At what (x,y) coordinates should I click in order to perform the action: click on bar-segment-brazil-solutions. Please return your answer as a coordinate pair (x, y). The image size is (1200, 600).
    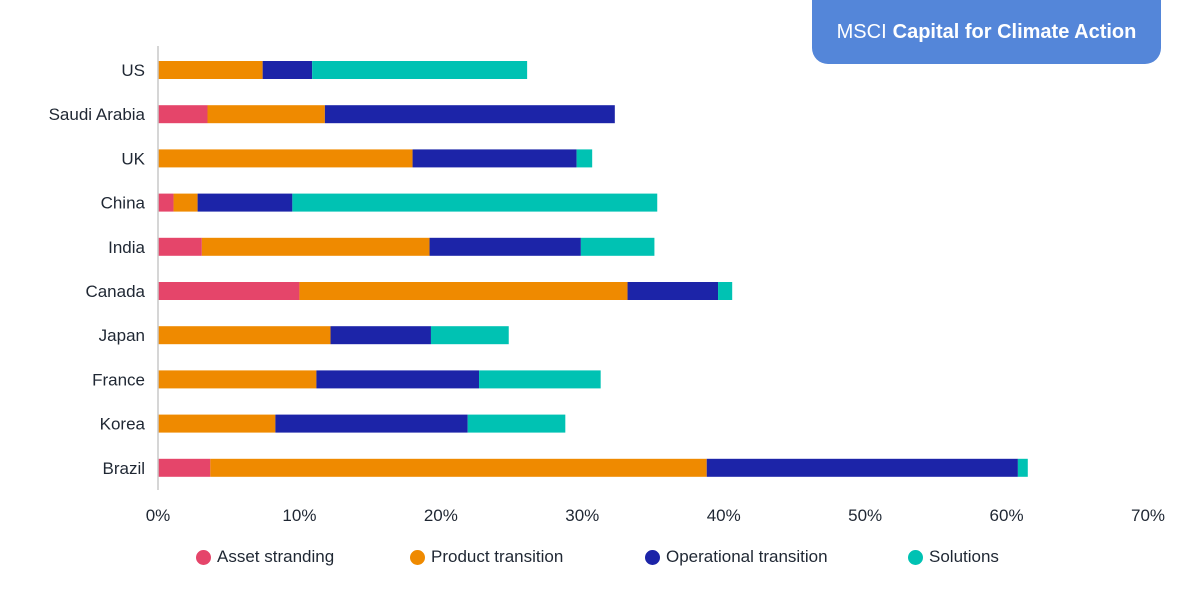
    Looking at the image, I should click on (1022, 467).